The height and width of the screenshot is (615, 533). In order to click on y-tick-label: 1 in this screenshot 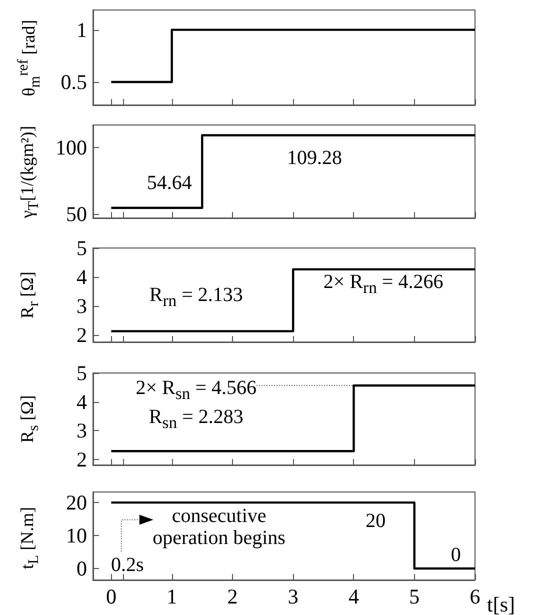, I will do `click(81, 30)`.